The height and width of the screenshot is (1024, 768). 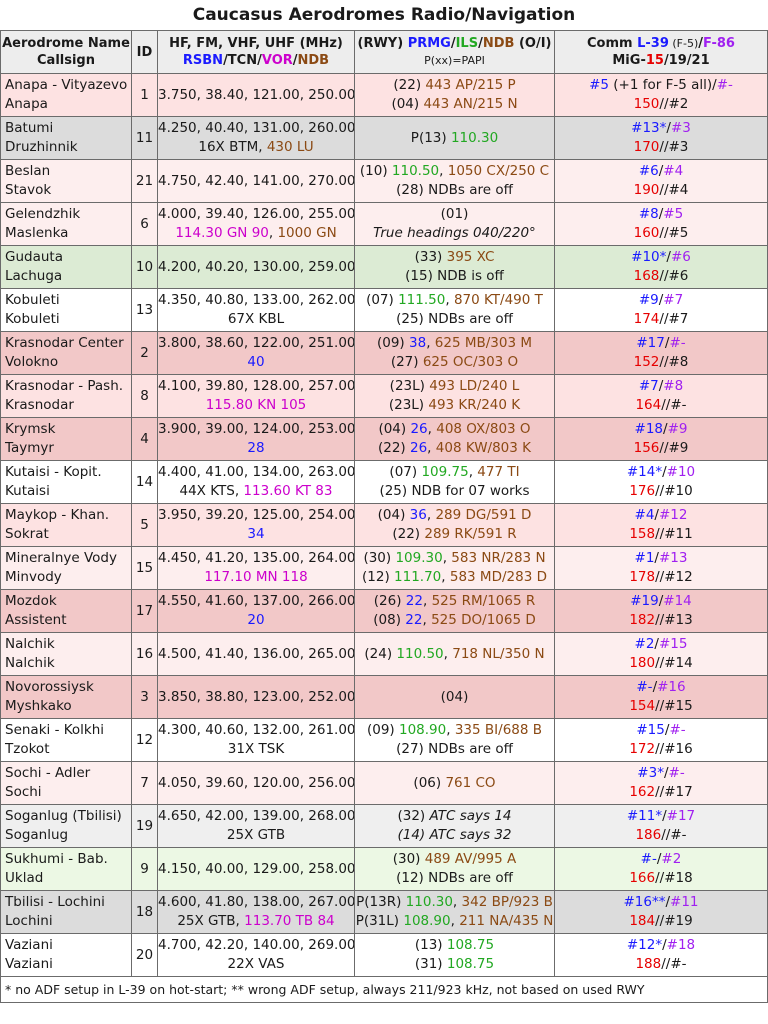 I want to click on text-segment: #-, so click(x=677, y=343).